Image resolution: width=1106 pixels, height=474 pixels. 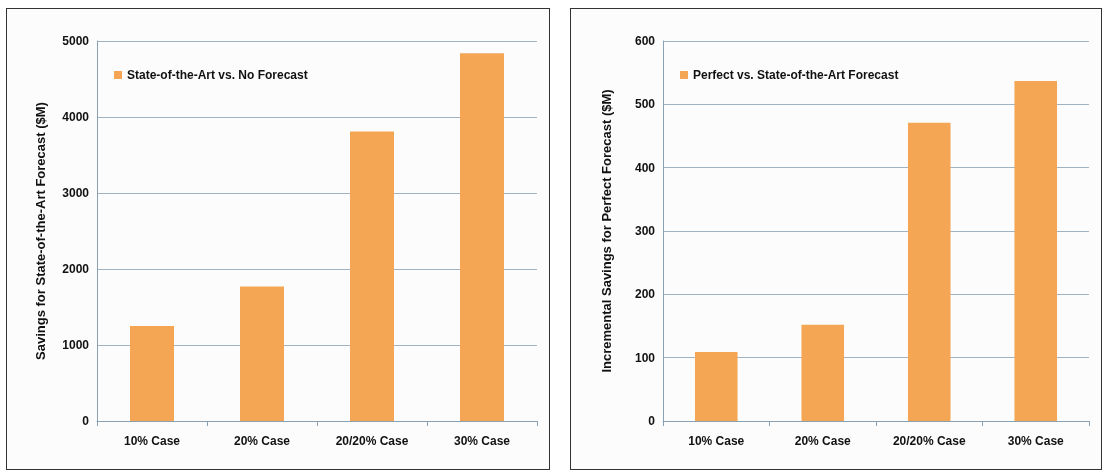 I want to click on y-tick-label: 200, so click(x=645, y=294).